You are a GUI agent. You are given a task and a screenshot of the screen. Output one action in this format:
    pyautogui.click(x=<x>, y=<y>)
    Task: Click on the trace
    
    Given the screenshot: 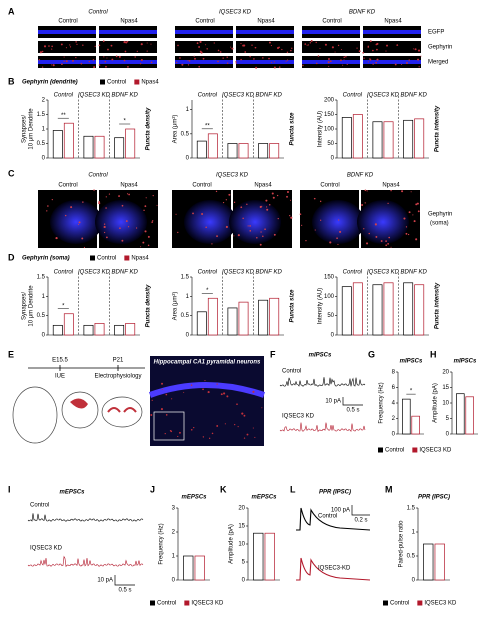 What is the action you would take?
    pyautogui.click(x=333, y=519)
    